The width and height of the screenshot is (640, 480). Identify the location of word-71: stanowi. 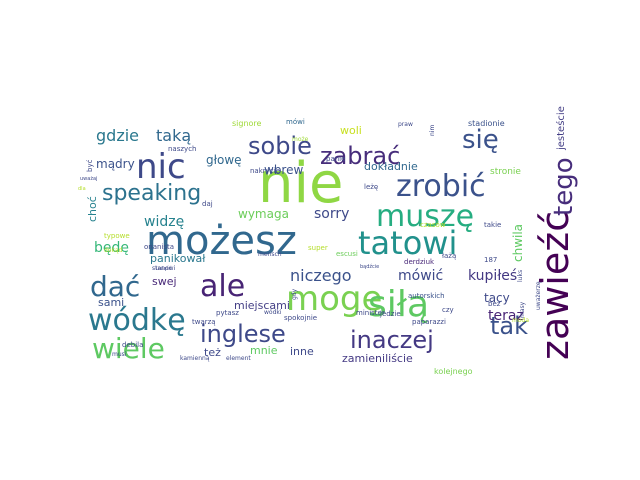
(164, 268).